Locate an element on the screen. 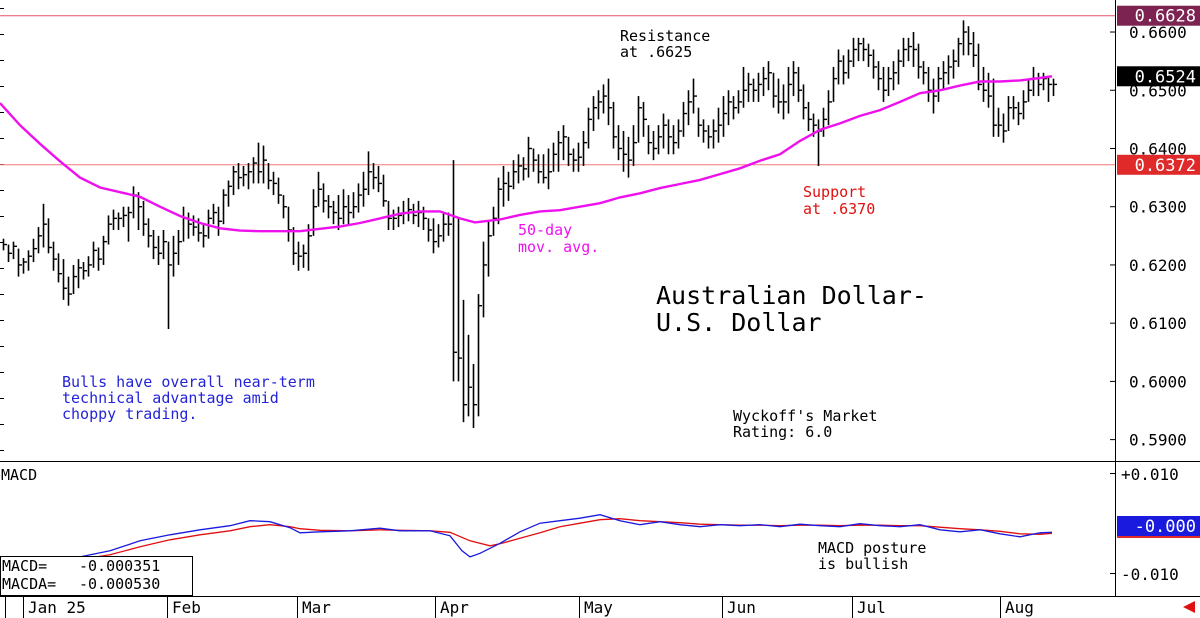 This screenshot has width=1200, height=618. support-tag-text: 0.6372 is located at coordinates (1165, 166).